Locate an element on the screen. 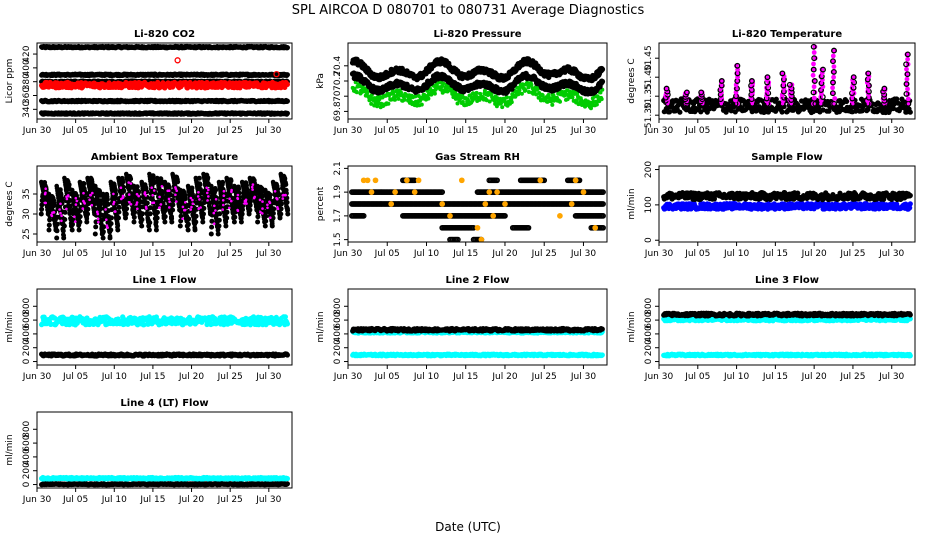 The width and height of the screenshot is (936, 540). y-tick-label: 51.45 is located at coordinates (649, 58).